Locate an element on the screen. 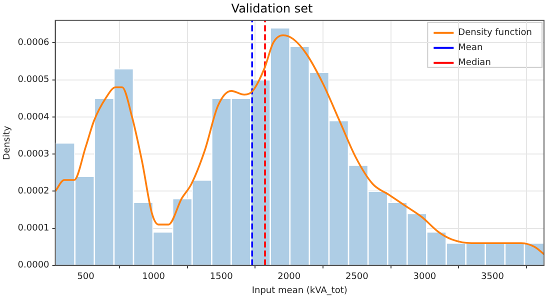 The height and width of the screenshot is (296, 550). x-tick-label: 1500 is located at coordinates (222, 277).